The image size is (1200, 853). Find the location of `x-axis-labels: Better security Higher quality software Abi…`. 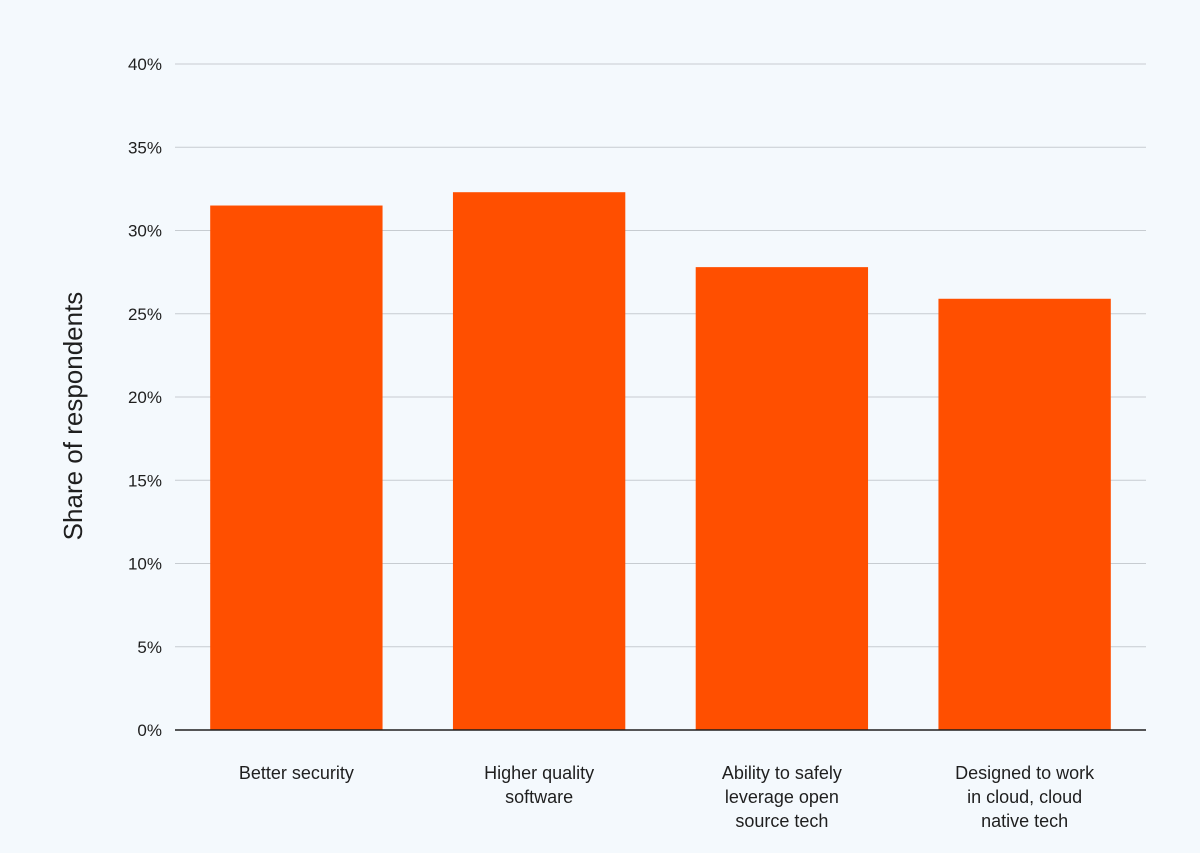

x-axis-labels: Better security Higher quality software Abi… is located at coordinates (667, 797).